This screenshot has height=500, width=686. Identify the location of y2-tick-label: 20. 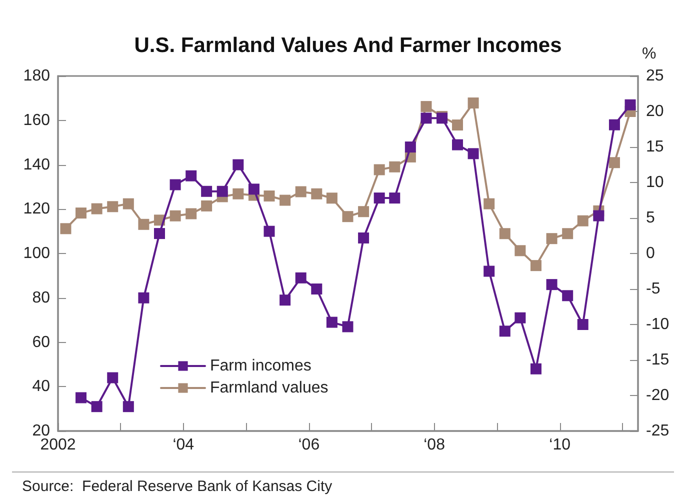
(655, 111).